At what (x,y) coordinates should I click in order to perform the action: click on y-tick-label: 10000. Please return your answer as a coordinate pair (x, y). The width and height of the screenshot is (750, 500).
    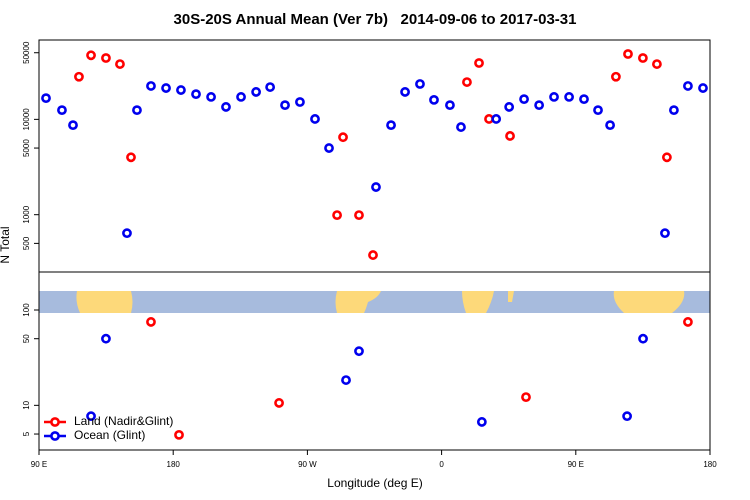
    Looking at the image, I should click on (26, 119).